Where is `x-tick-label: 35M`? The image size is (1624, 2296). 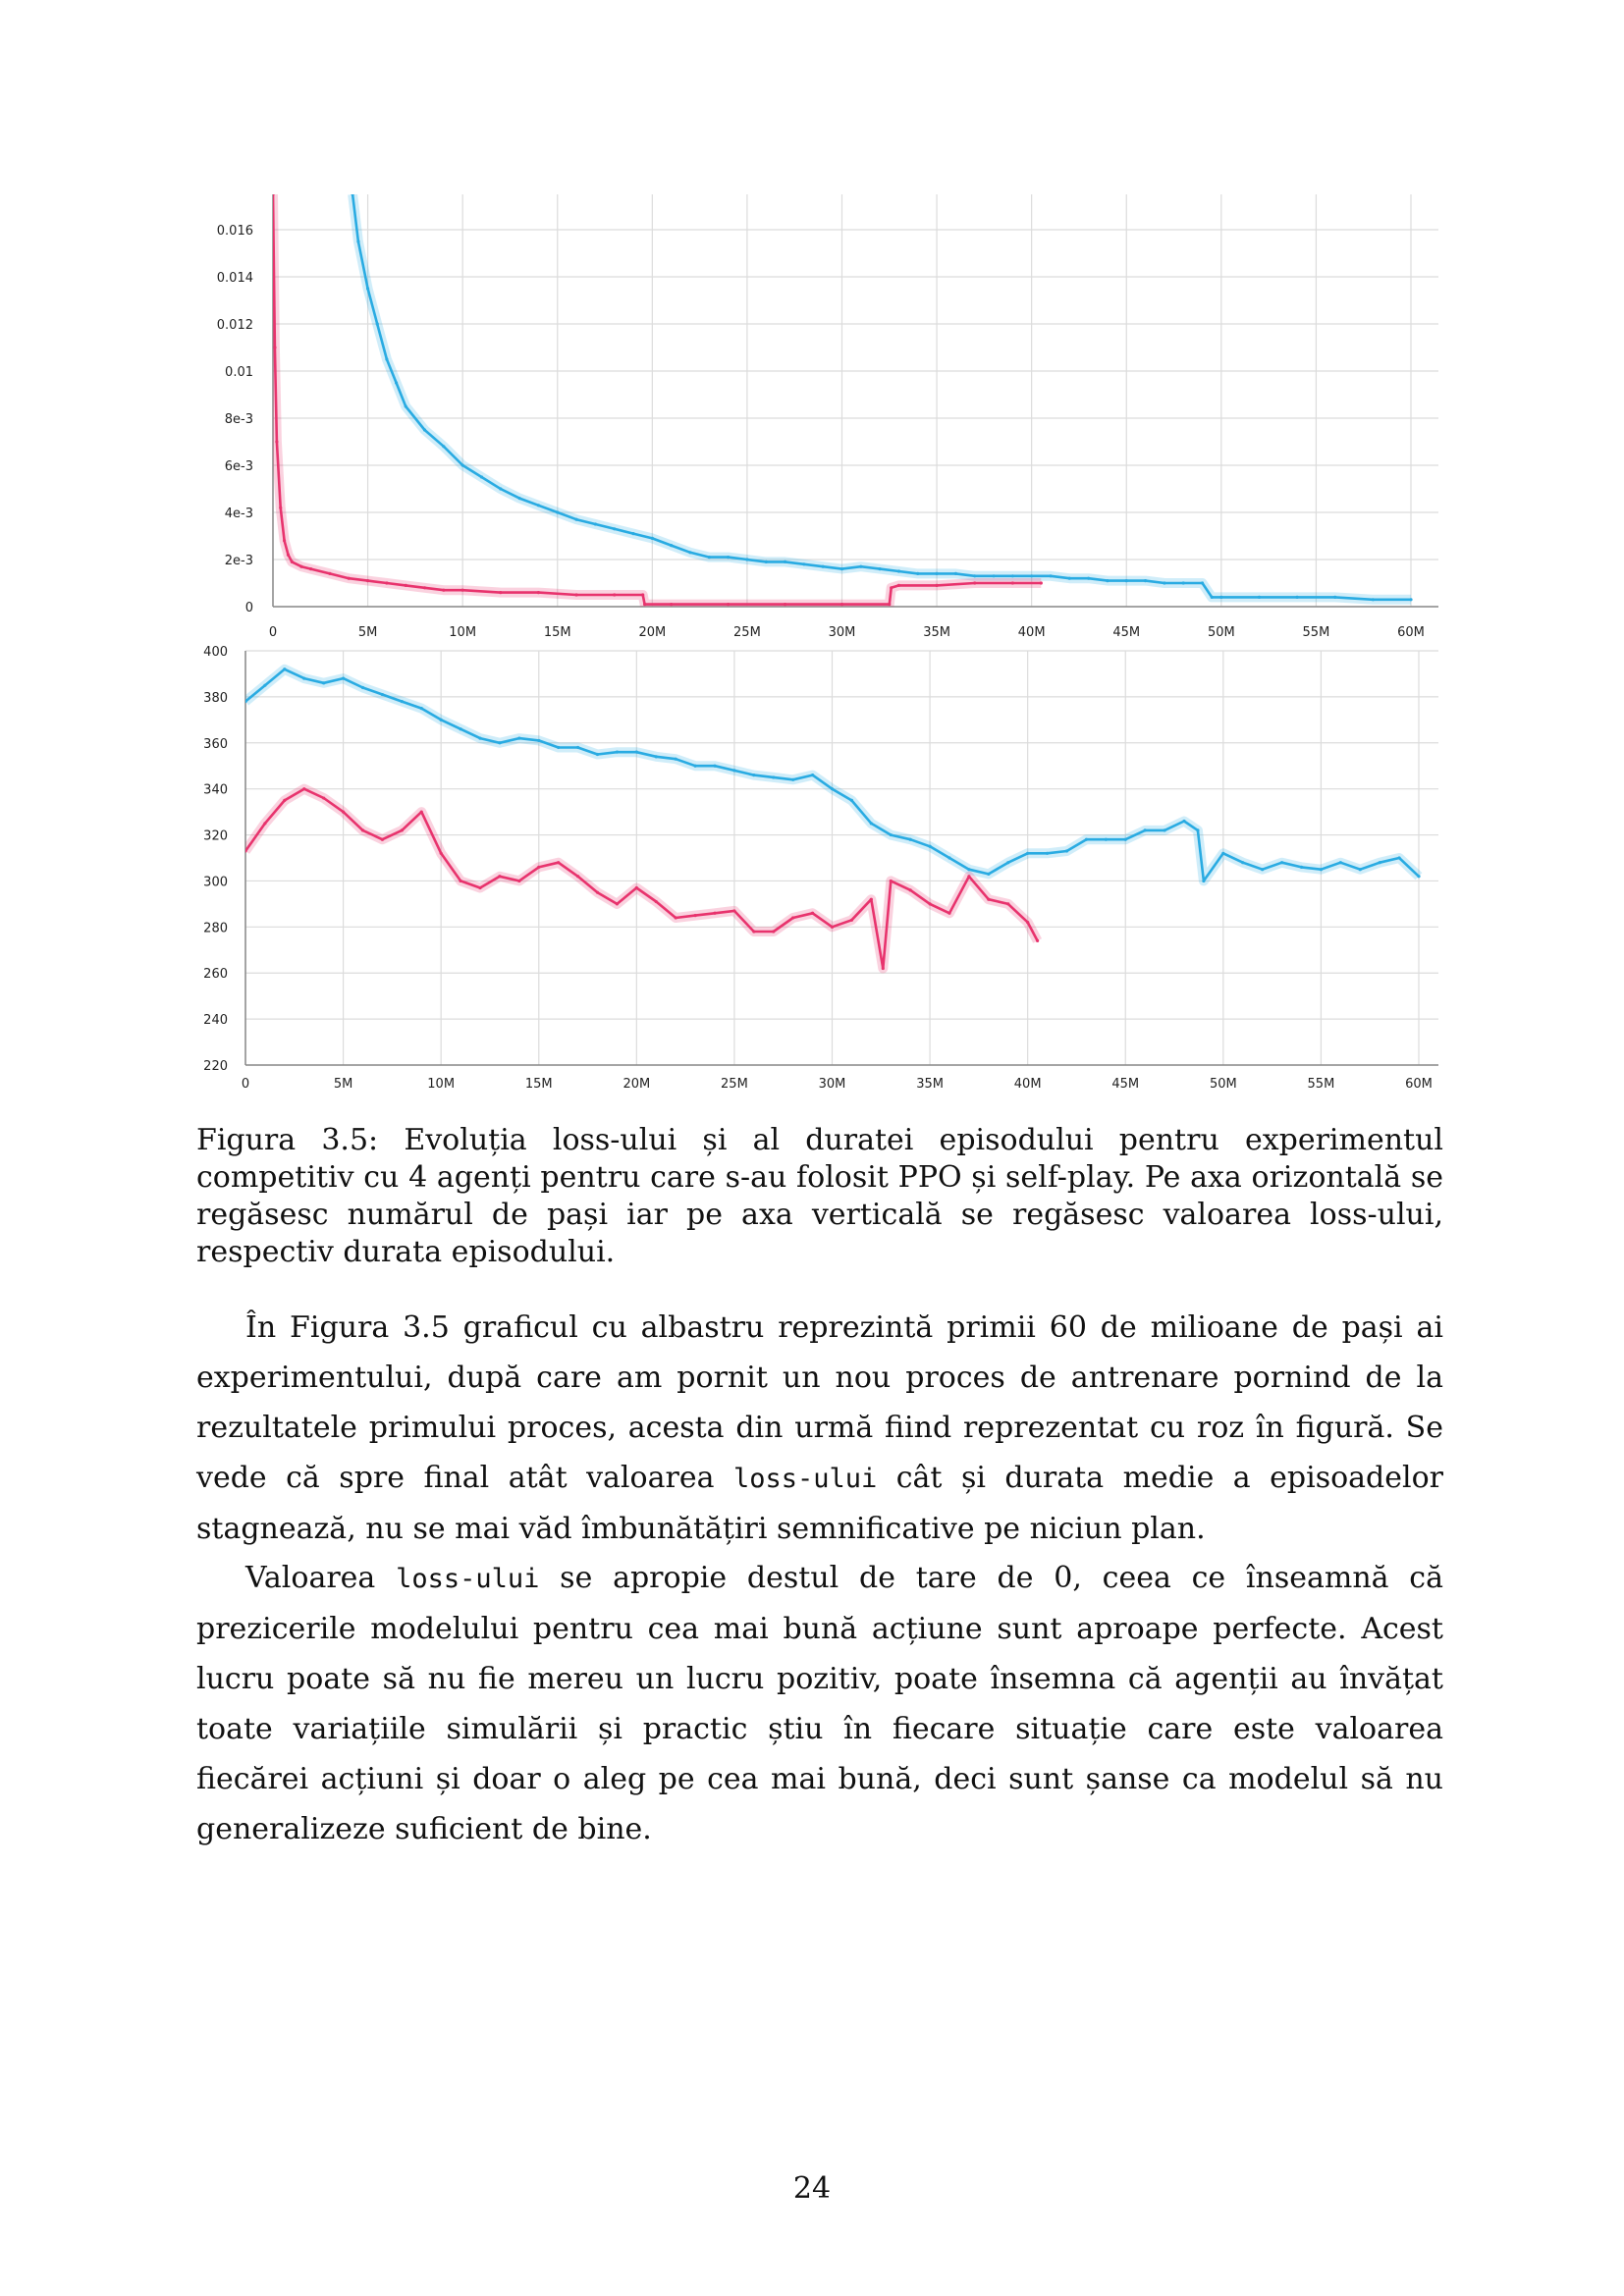 x-tick-label: 35M is located at coordinates (930, 1084).